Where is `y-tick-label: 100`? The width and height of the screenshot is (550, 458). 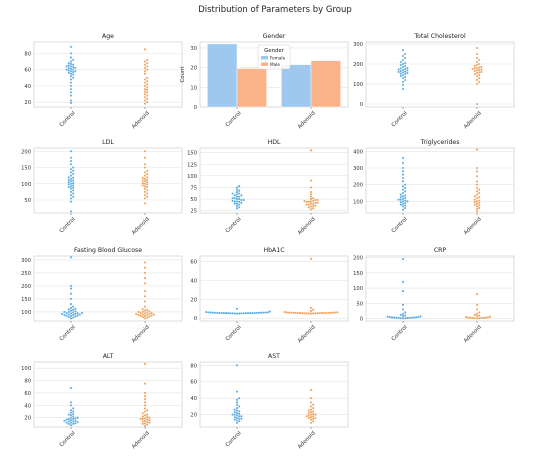 y-tick-label: 100 is located at coordinates (26, 313).